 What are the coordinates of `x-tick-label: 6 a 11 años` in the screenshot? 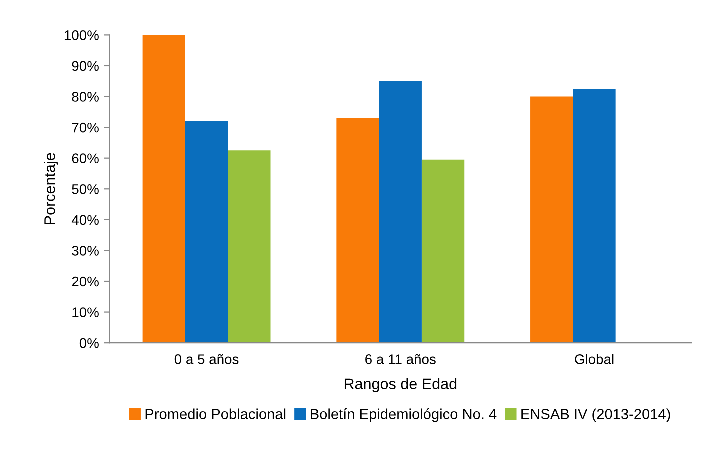 It's located at (401, 359).